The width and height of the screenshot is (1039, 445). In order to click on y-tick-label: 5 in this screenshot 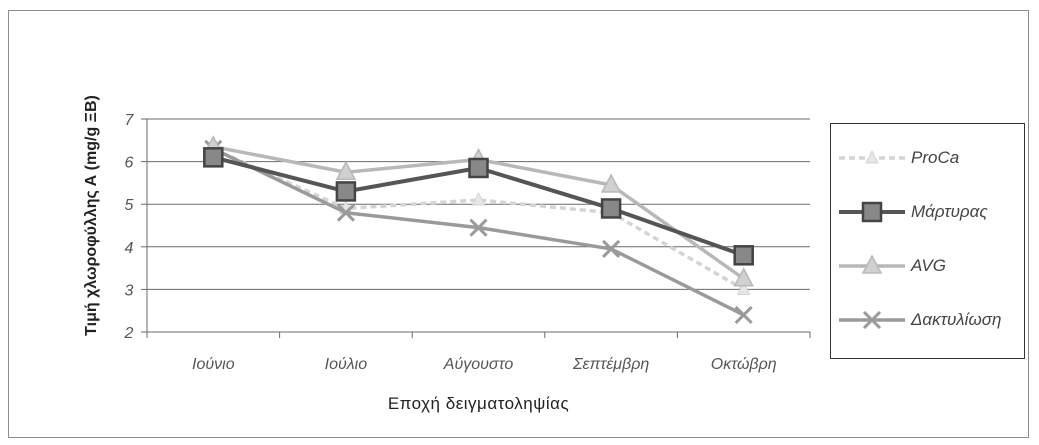, I will do `click(129, 205)`.